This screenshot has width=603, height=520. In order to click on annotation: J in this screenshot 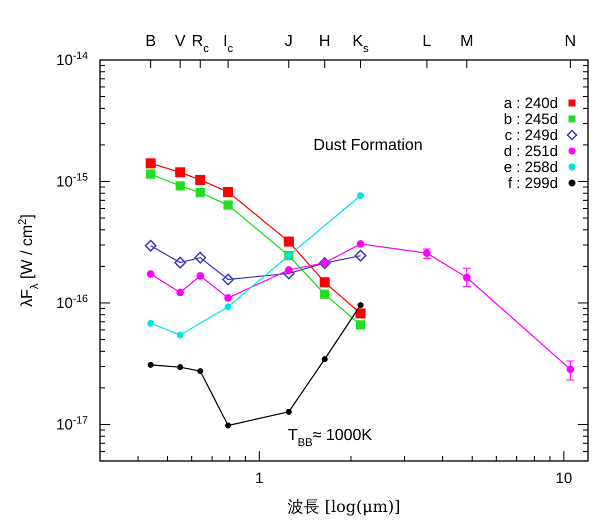, I will do `click(288, 41)`.